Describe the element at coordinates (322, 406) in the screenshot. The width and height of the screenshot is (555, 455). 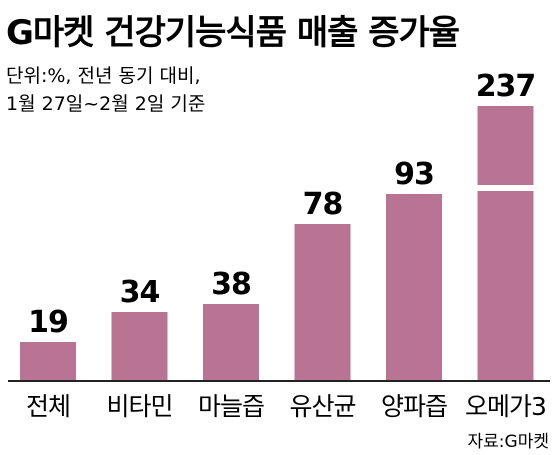
I see `category-label-4: 유산균` at that location.